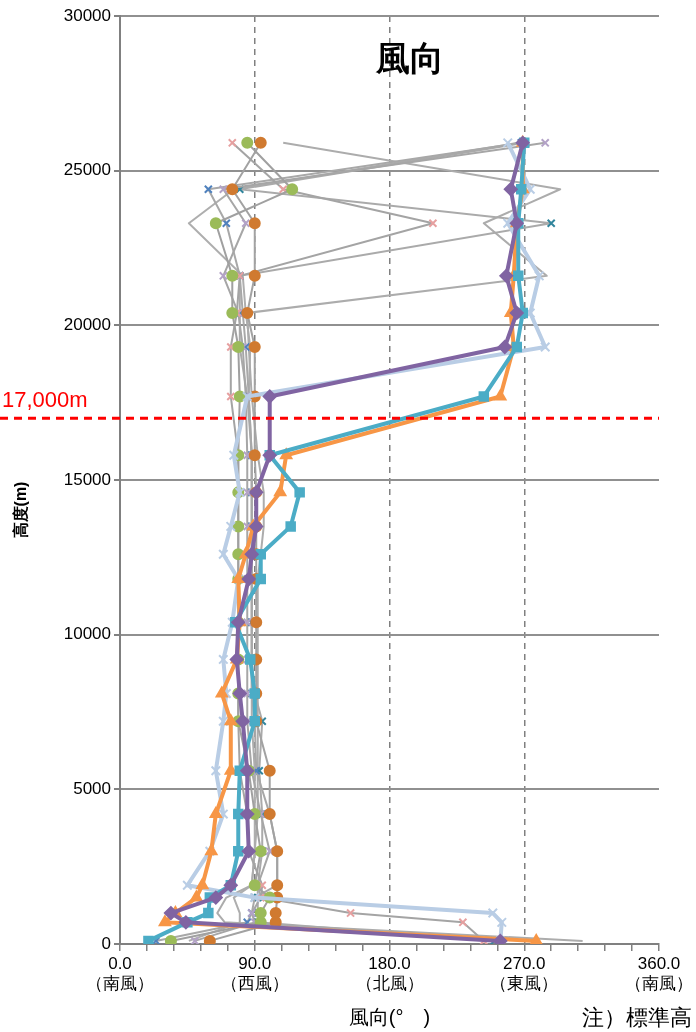 Image resolution: width=696 pixels, height=1032 pixels. What do you see at coordinates (254, 973) in the screenshot?
I see `x-tick-label: 90.0 （西風）` at bounding box center [254, 973].